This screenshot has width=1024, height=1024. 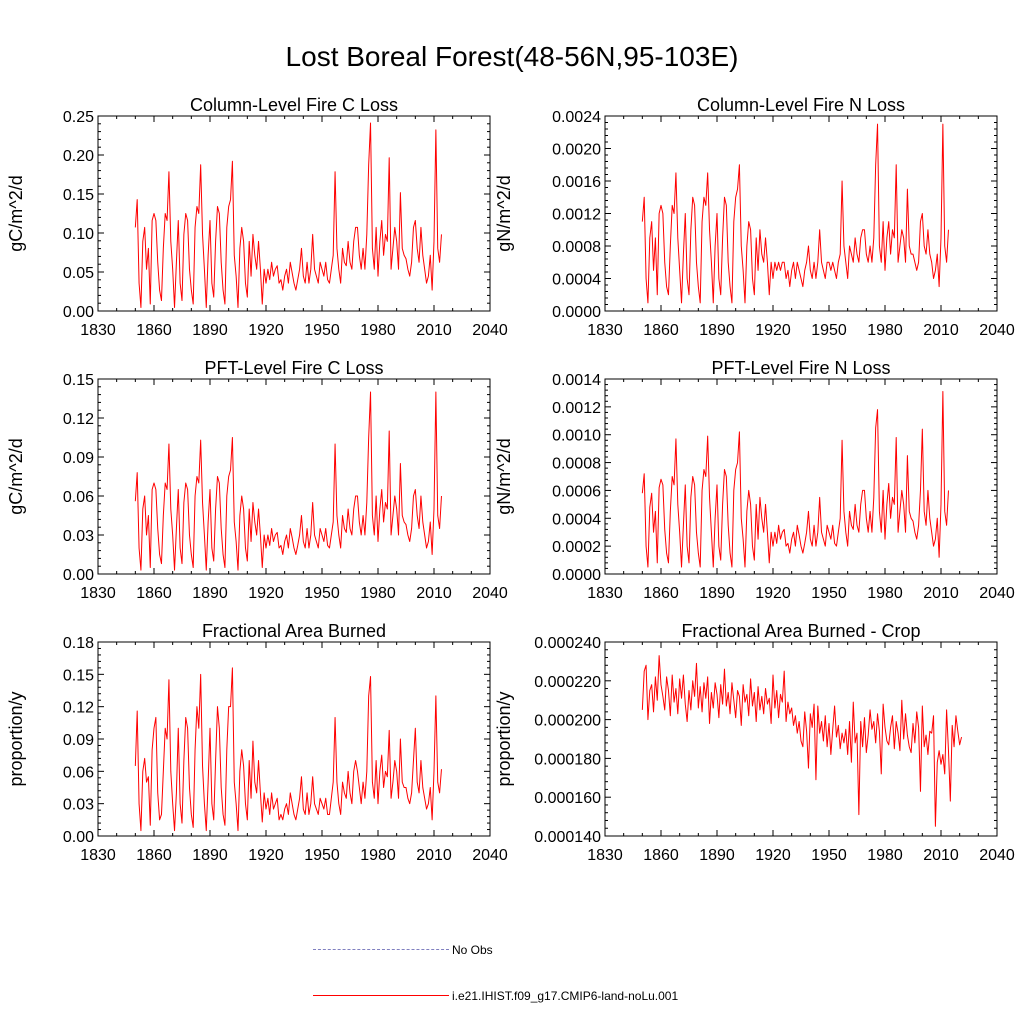 What do you see at coordinates (800, 631) in the screenshot?
I see `chart-title: Fractional Area Burned - Crop` at bounding box center [800, 631].